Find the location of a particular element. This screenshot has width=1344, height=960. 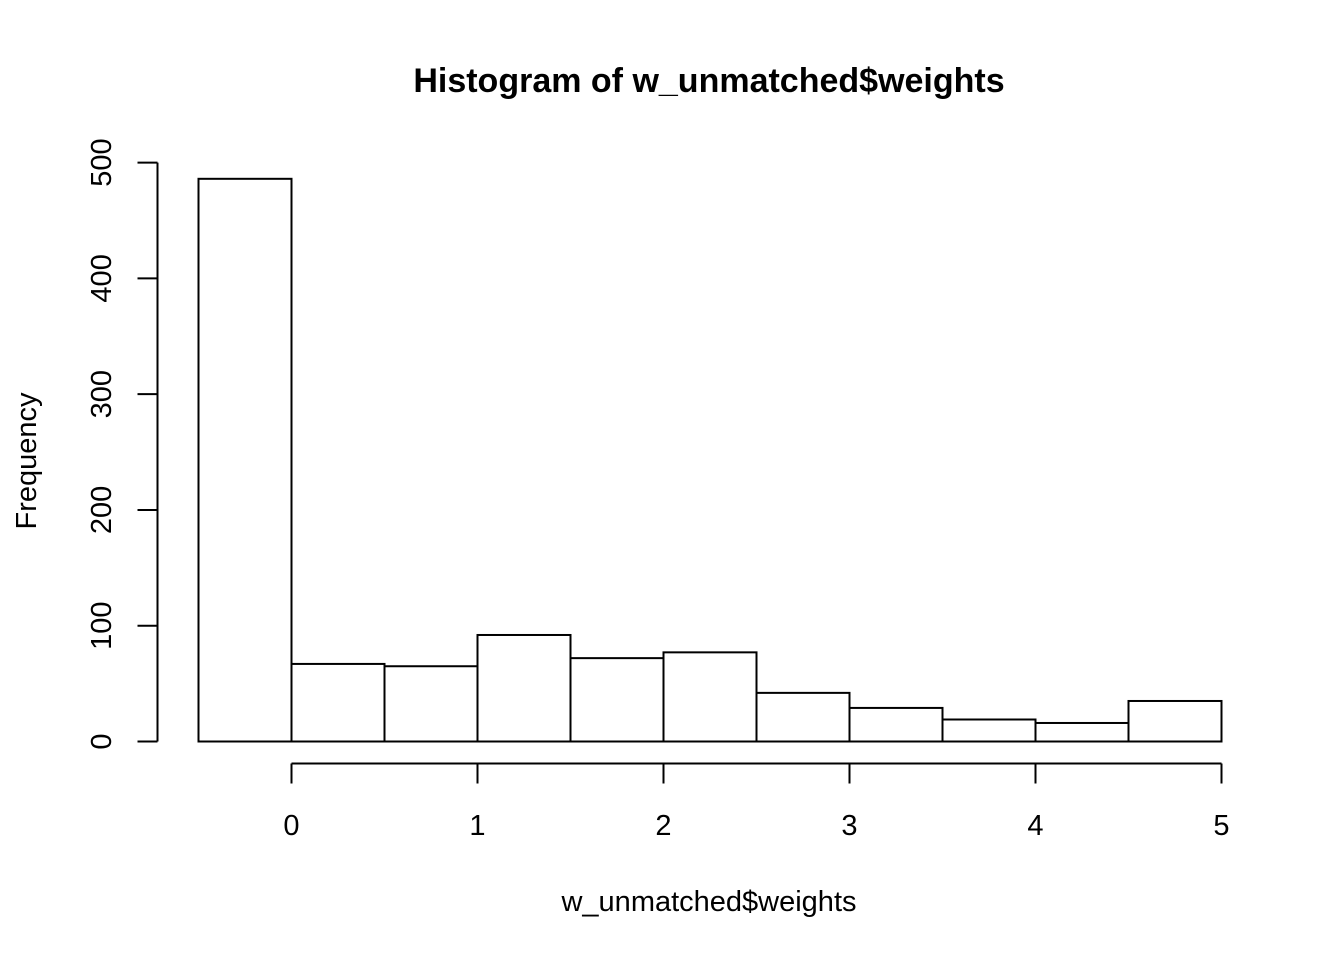

x-tick-label-1: 1 is located at coordinates (477, 826).